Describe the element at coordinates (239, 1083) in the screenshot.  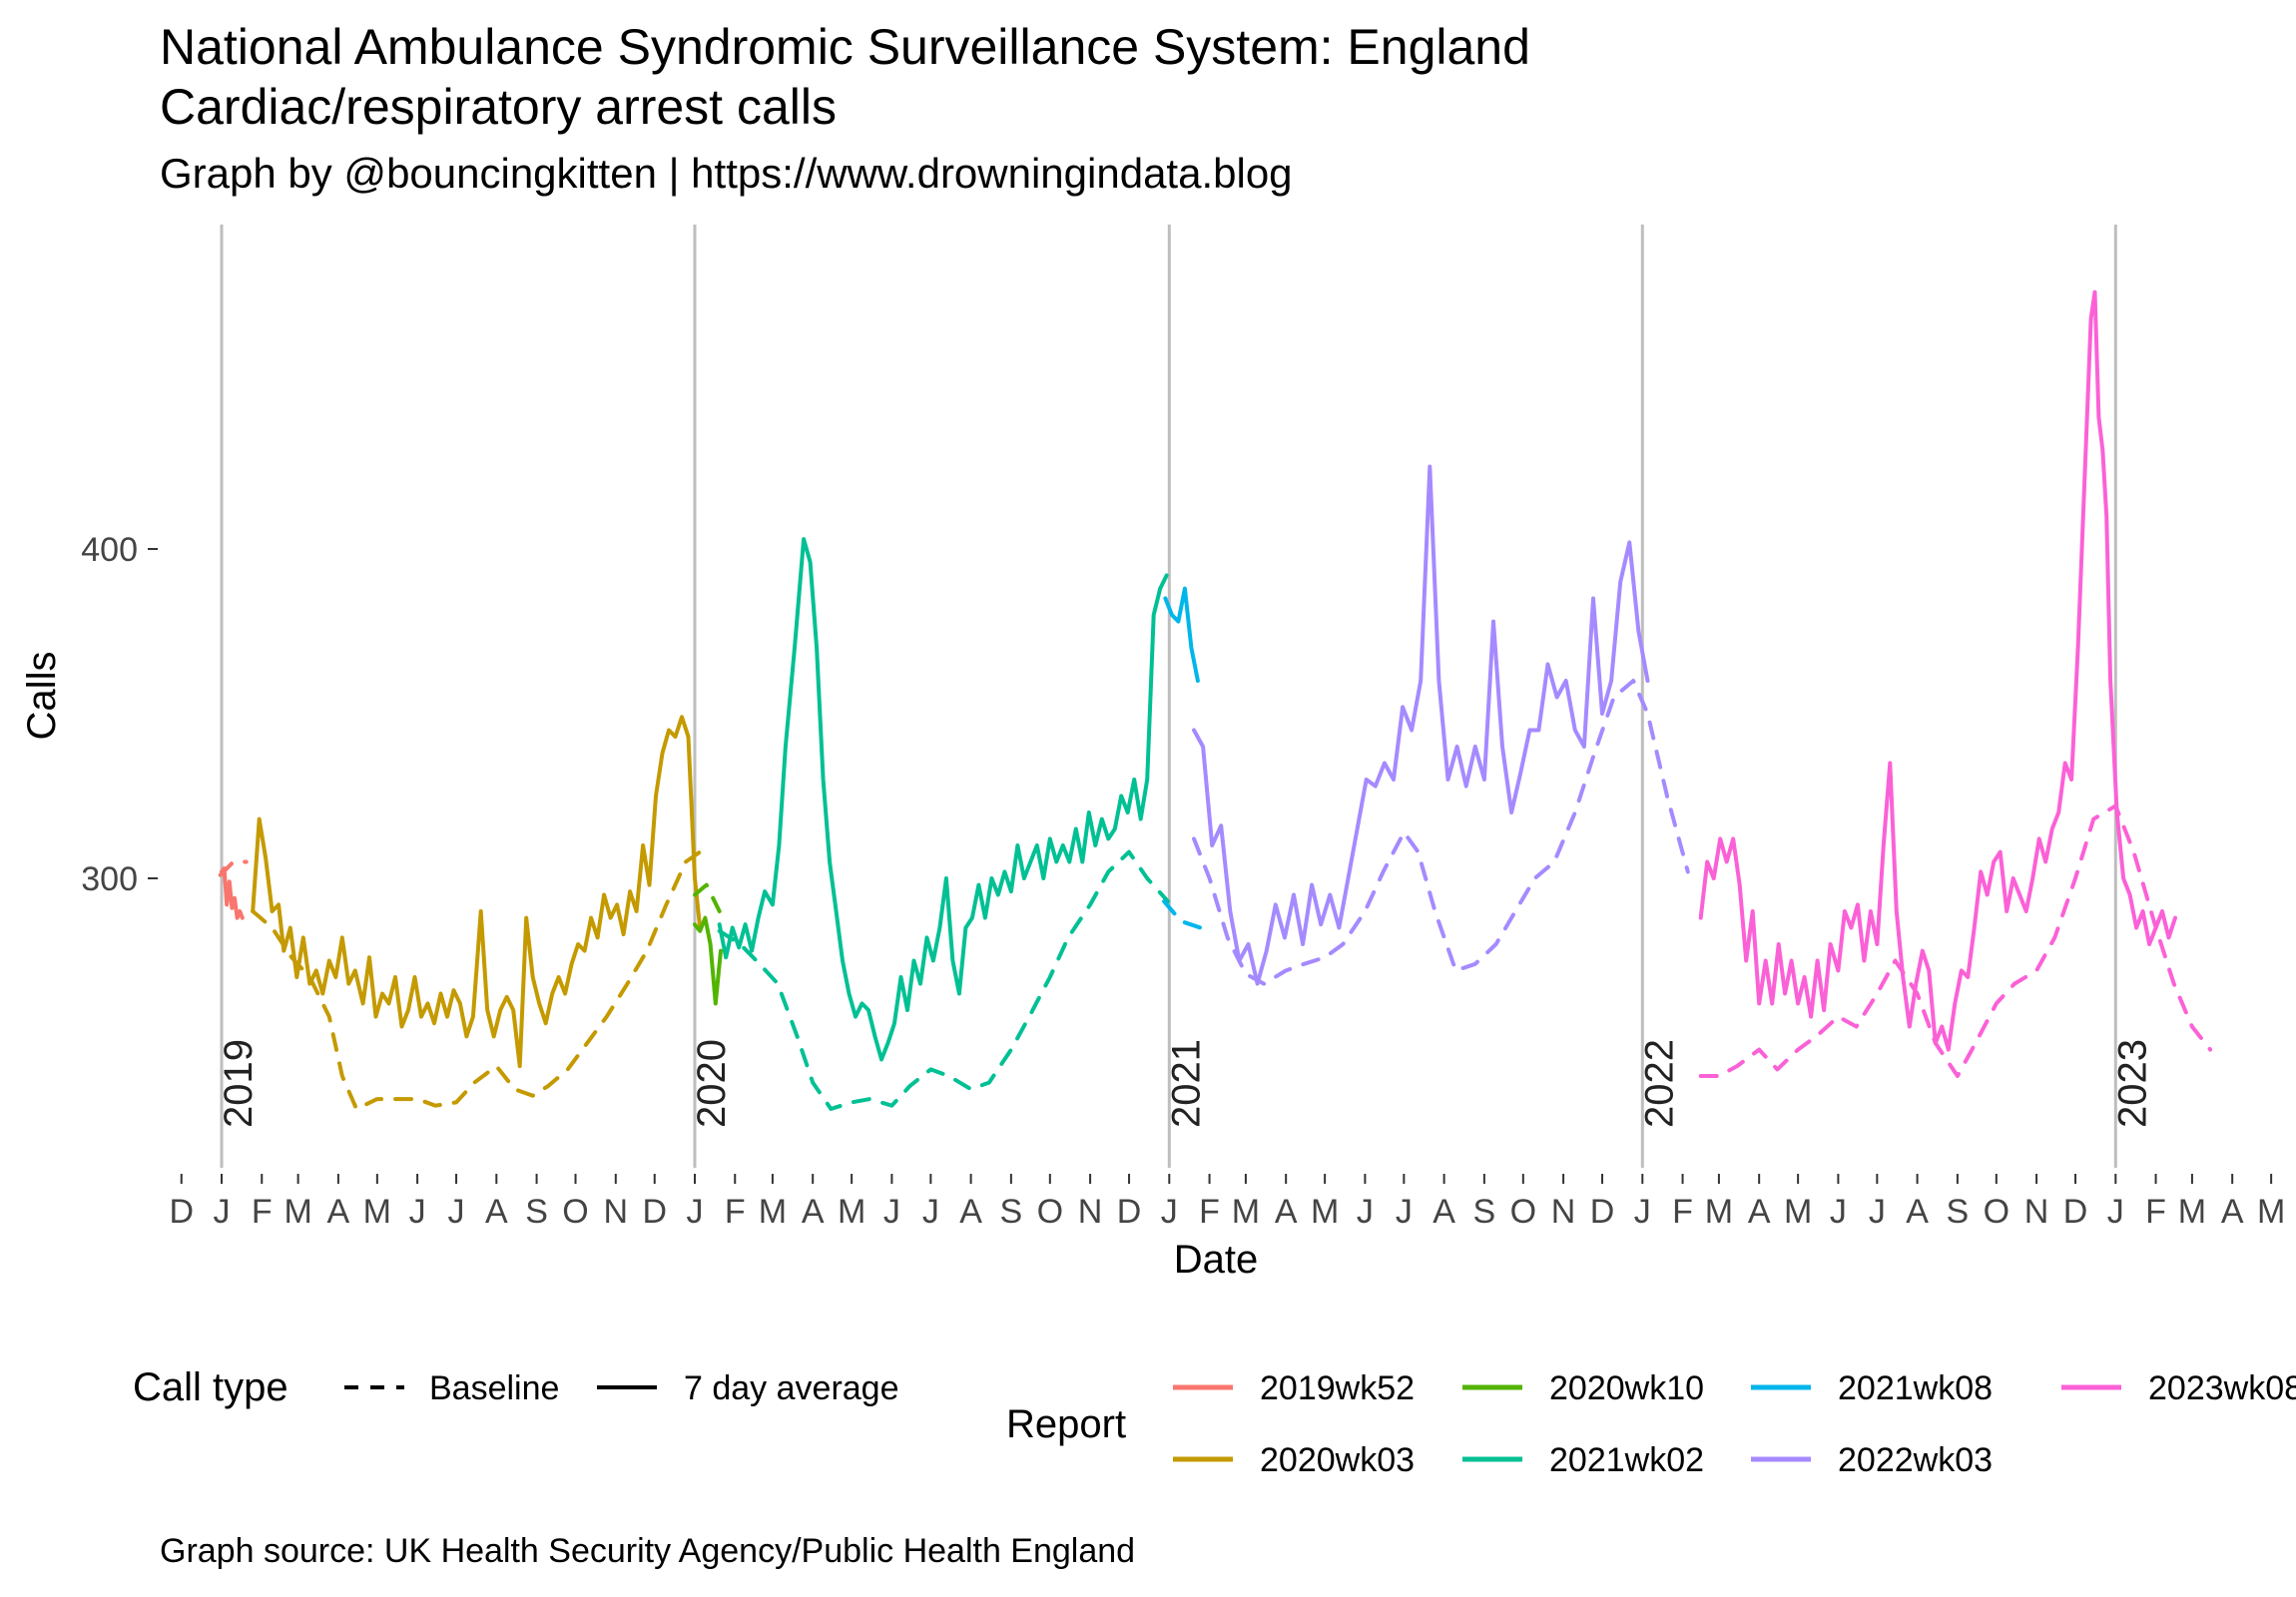
I see `year-label-2019: 2019` at that location.